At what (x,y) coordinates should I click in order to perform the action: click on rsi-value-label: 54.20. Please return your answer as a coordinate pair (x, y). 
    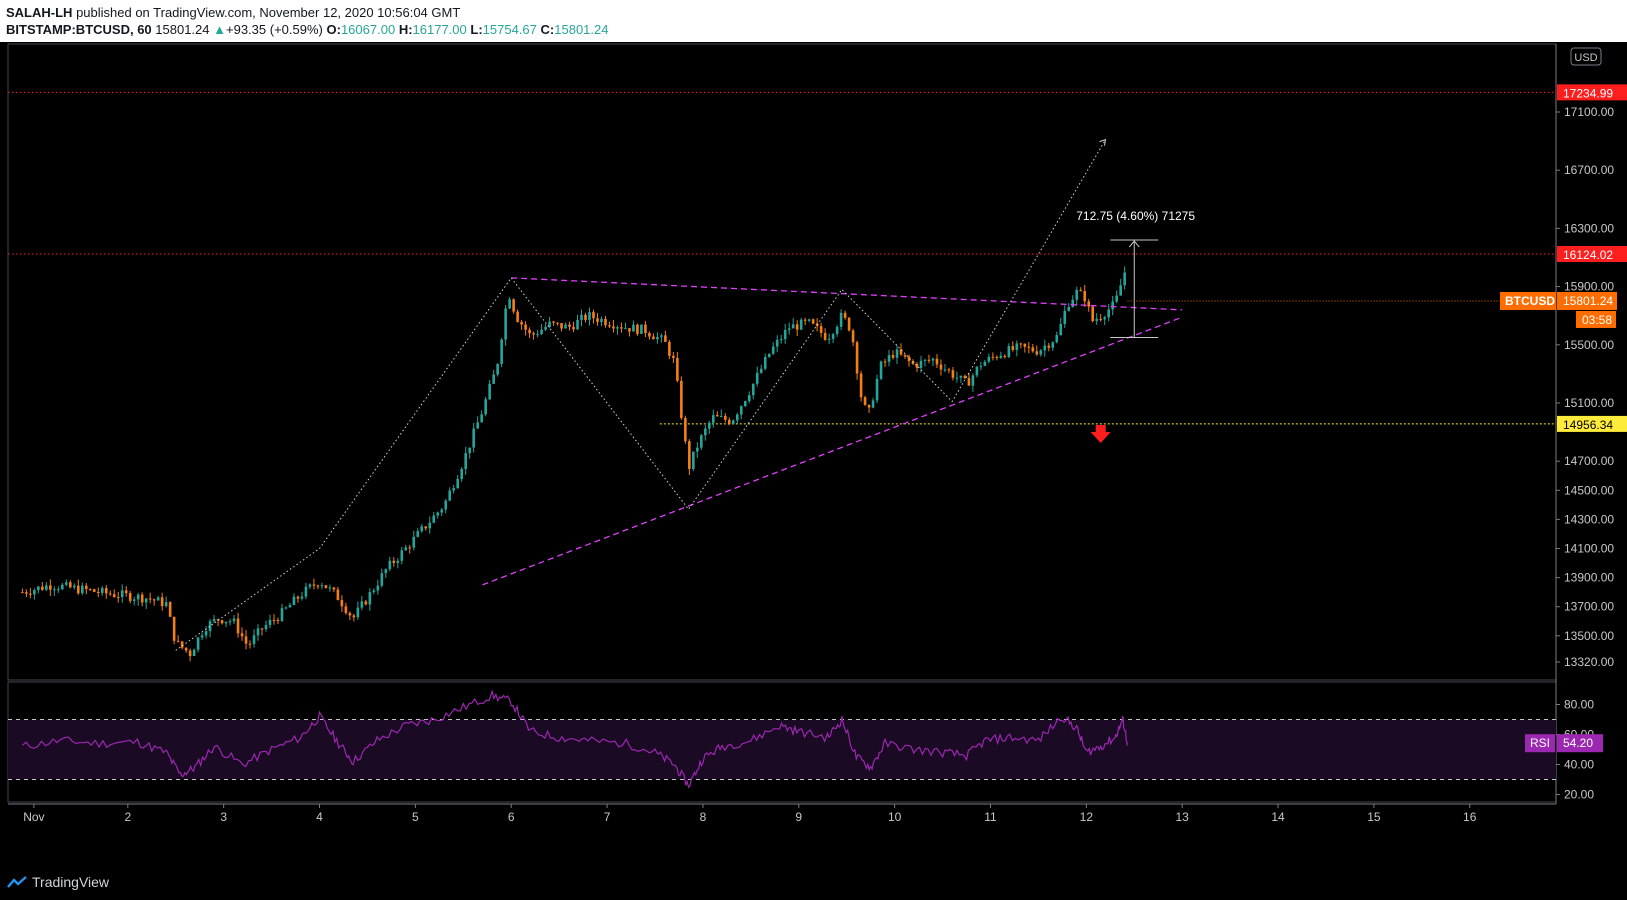
    Looking at the image, I should click on (1578, 743).